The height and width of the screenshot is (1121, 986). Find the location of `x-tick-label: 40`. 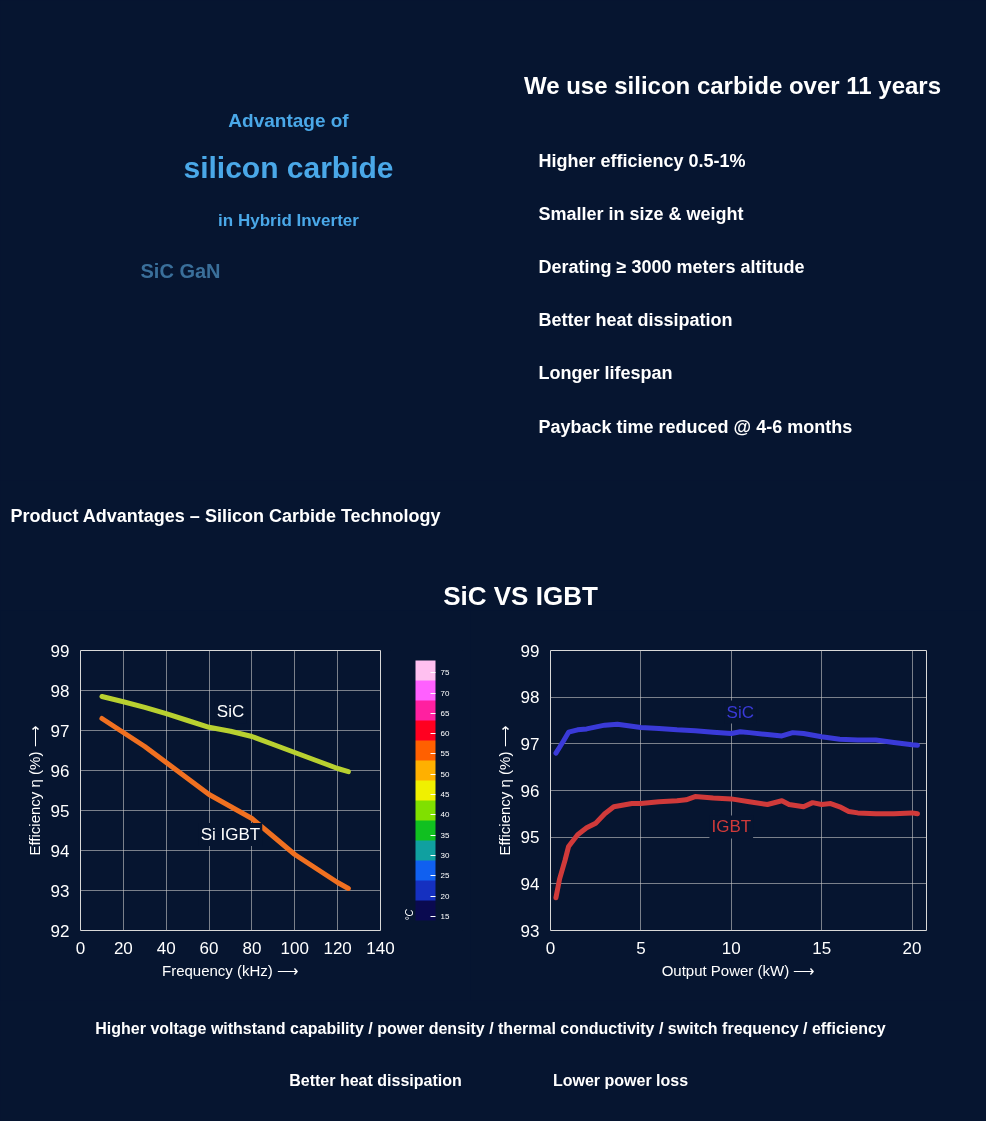

x-tick-label: 40 is located at coordinates (166, 948).